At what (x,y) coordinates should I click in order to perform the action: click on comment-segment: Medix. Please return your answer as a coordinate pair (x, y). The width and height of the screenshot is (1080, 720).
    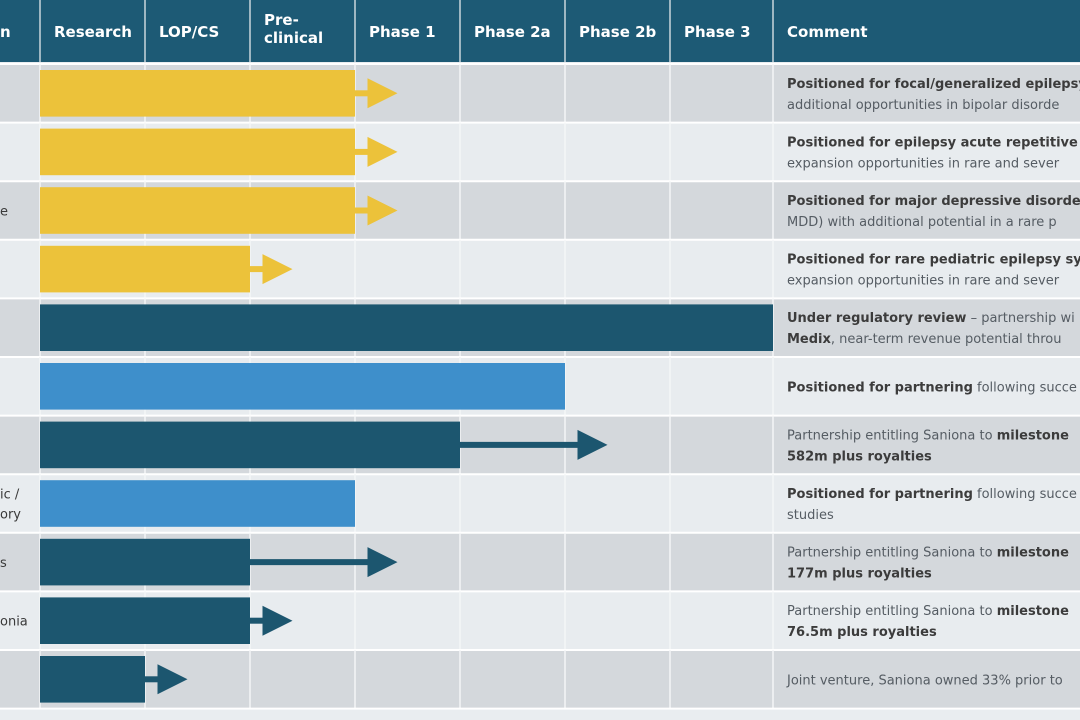
    Looking at the image, I should click on (809, 339).